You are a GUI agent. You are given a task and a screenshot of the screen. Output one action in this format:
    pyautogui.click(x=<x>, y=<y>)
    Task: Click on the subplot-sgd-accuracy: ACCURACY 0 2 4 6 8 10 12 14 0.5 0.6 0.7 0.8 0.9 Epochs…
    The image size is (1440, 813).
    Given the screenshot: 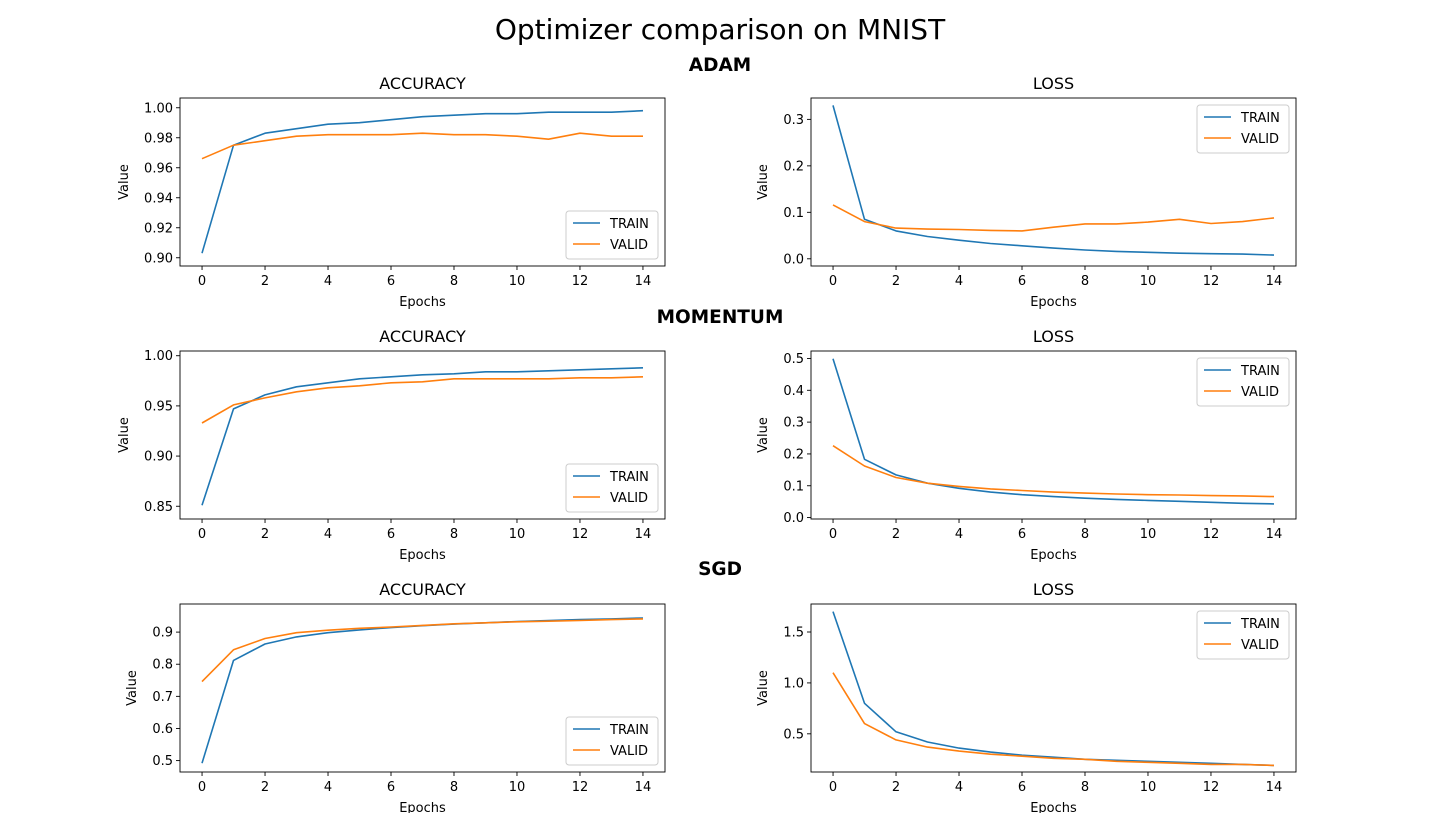 What is the action you would take?
    pyautogui.click(x=395, y=696)
    